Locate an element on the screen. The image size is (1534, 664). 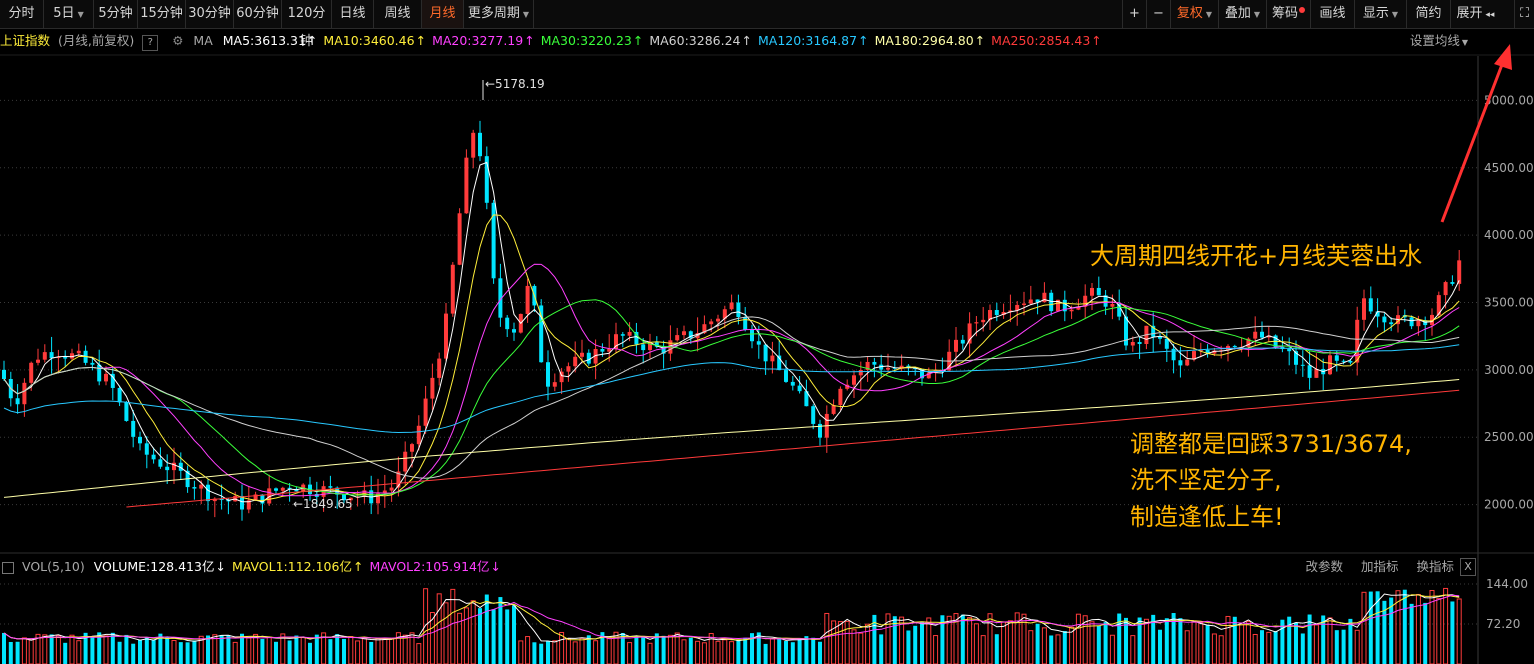
y-tick-label: 3500.00 is located at coordinates (1509, 303).